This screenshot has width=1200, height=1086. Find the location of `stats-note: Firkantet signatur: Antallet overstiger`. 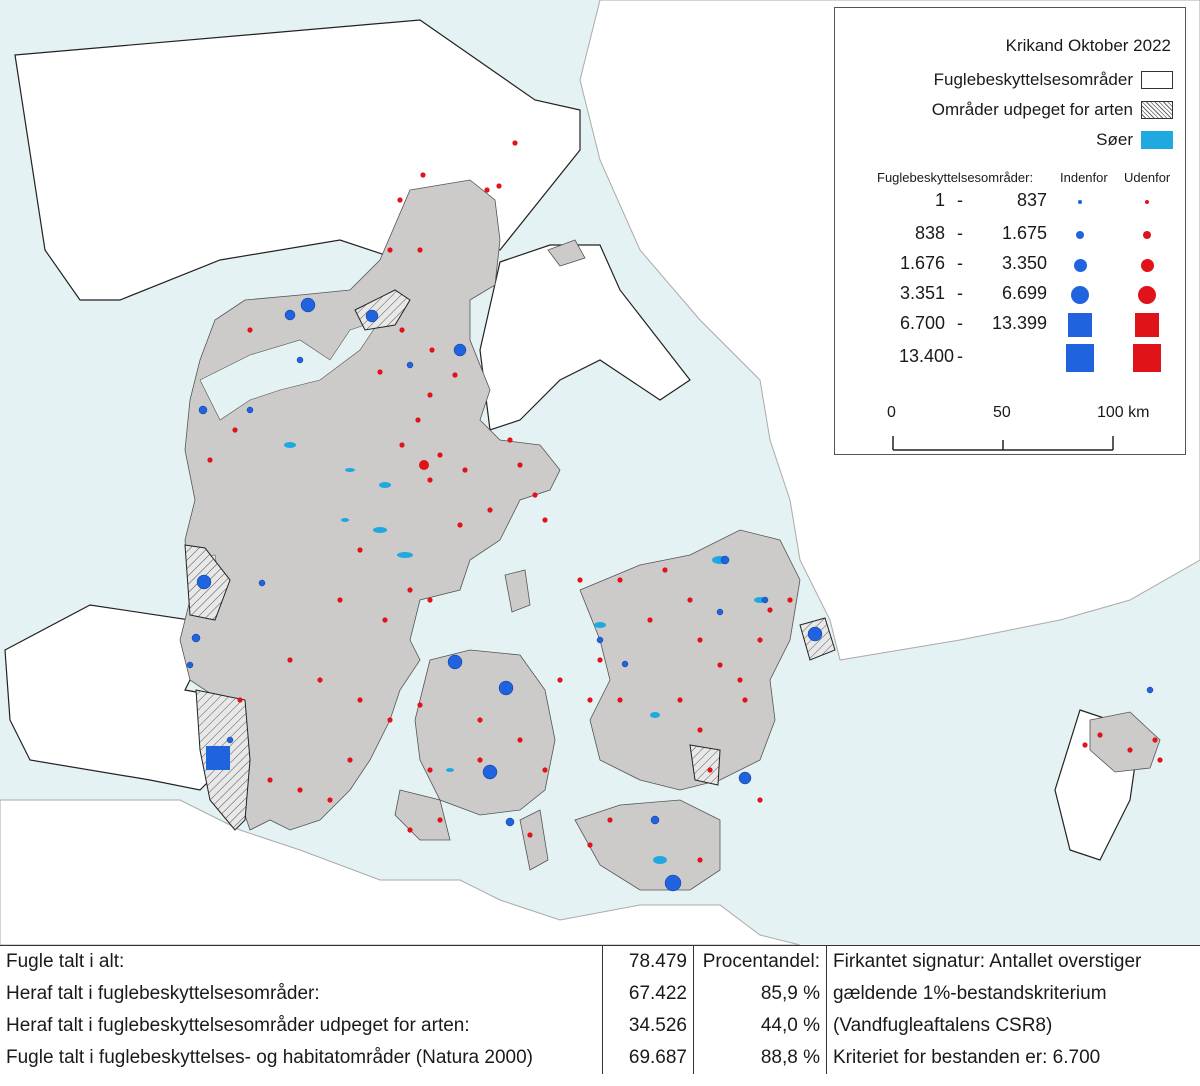

stats-note: Firkantet signatur: Antallet overstiger is located at coordinates (1013, 962).